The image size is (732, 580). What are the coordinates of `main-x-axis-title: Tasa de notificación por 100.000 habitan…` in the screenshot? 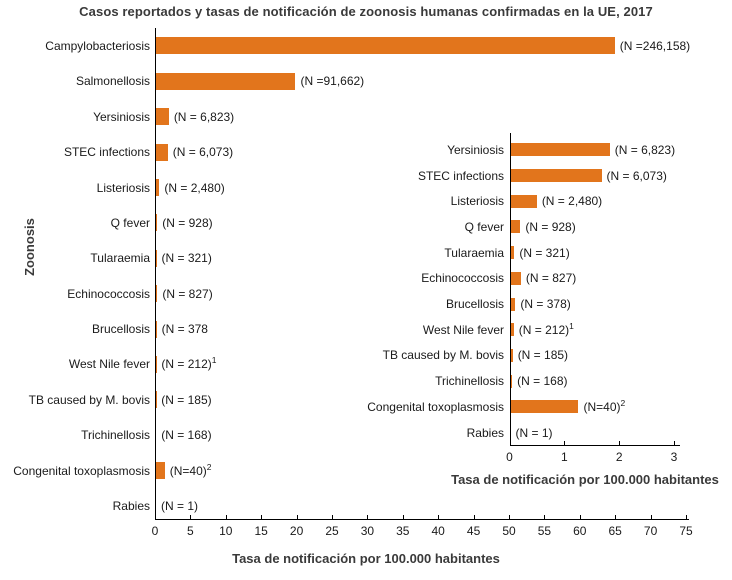 It's located at (366, 558).